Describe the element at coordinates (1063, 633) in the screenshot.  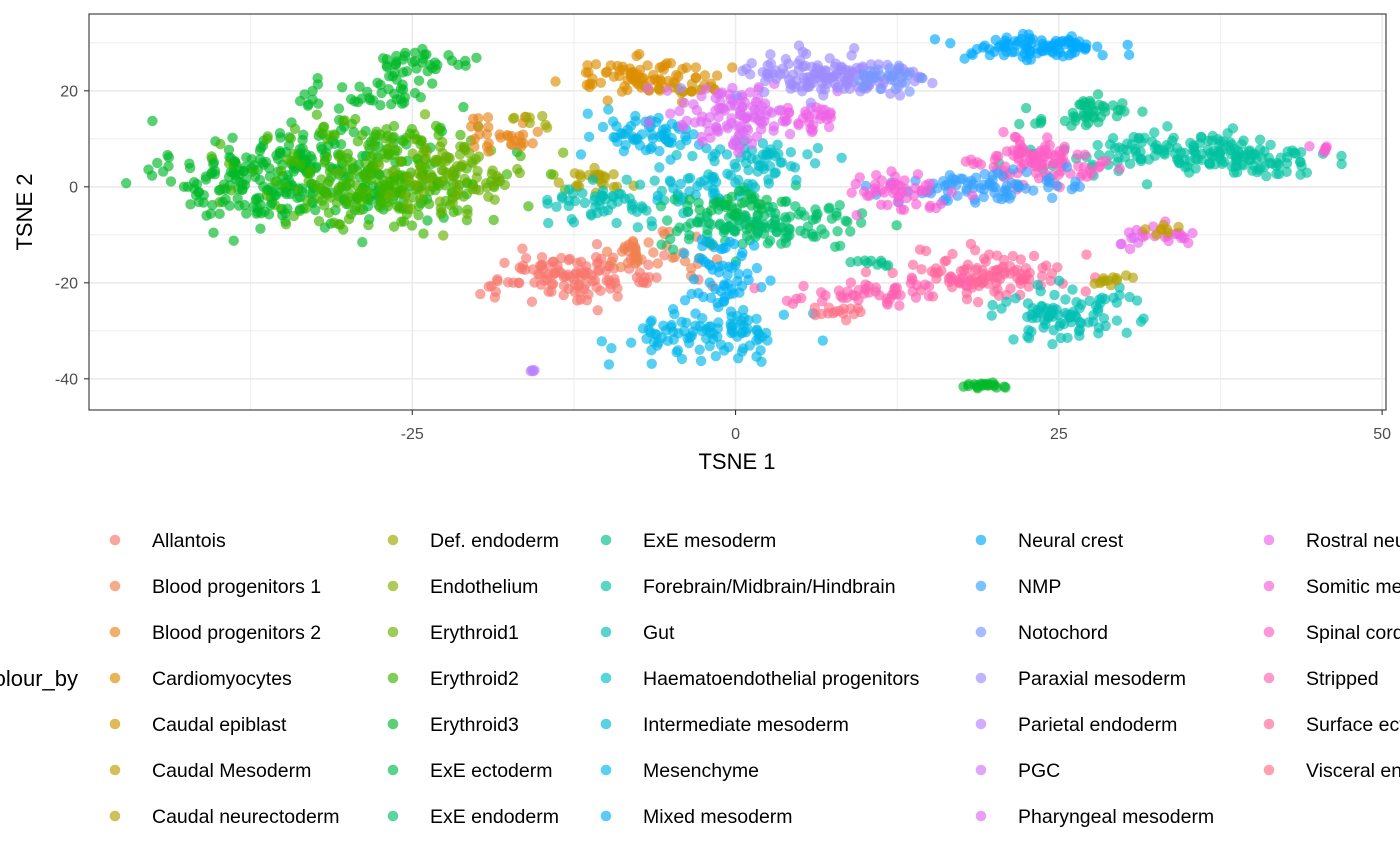
I see `legend-label: Notochord` at that location.